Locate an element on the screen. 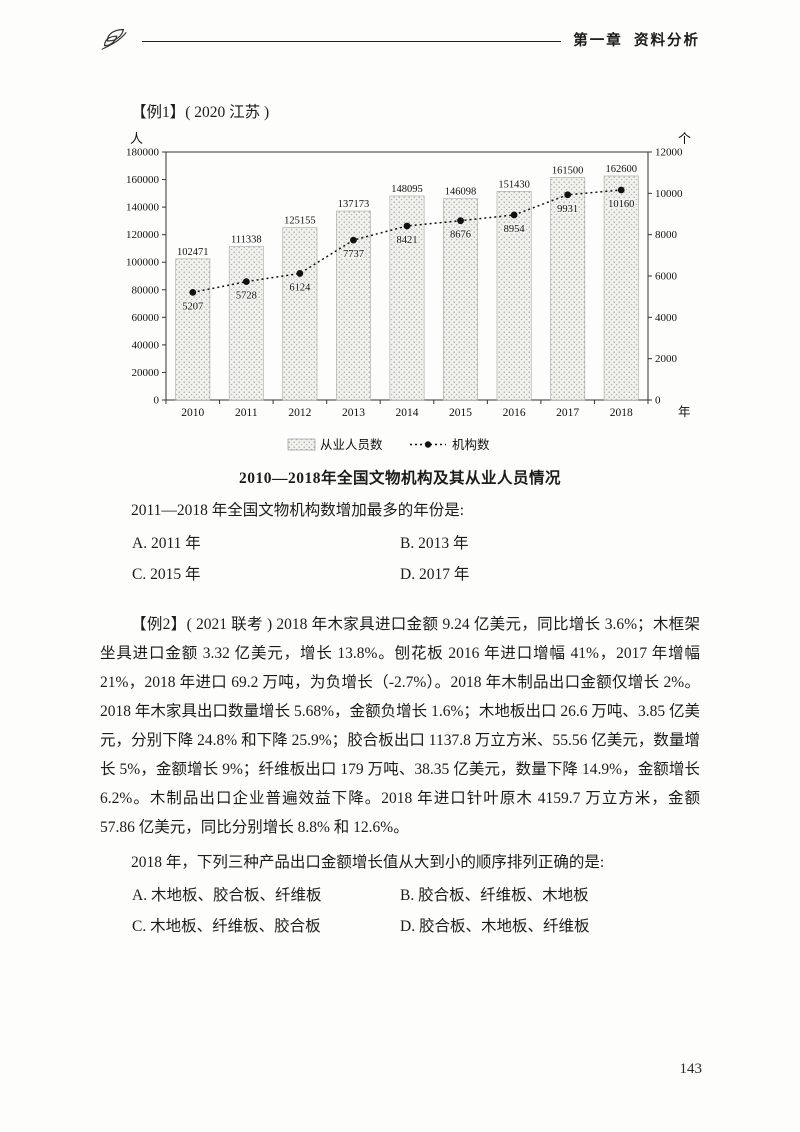 This screenshot has height=1132, width=800. svg-text: 111338 is located at coordinates (246, 240).